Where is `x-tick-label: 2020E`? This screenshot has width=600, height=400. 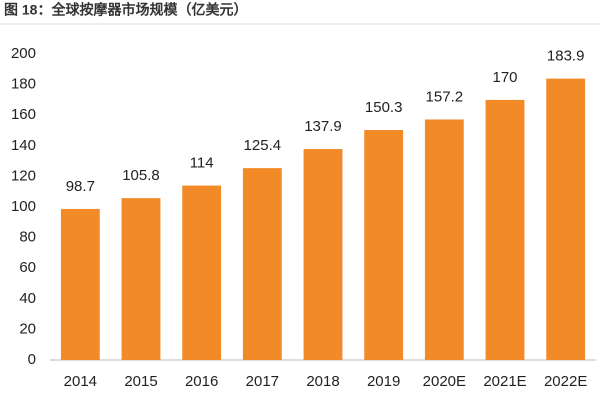 x-tick-label: 2020E is located at coordinates (444, 381).